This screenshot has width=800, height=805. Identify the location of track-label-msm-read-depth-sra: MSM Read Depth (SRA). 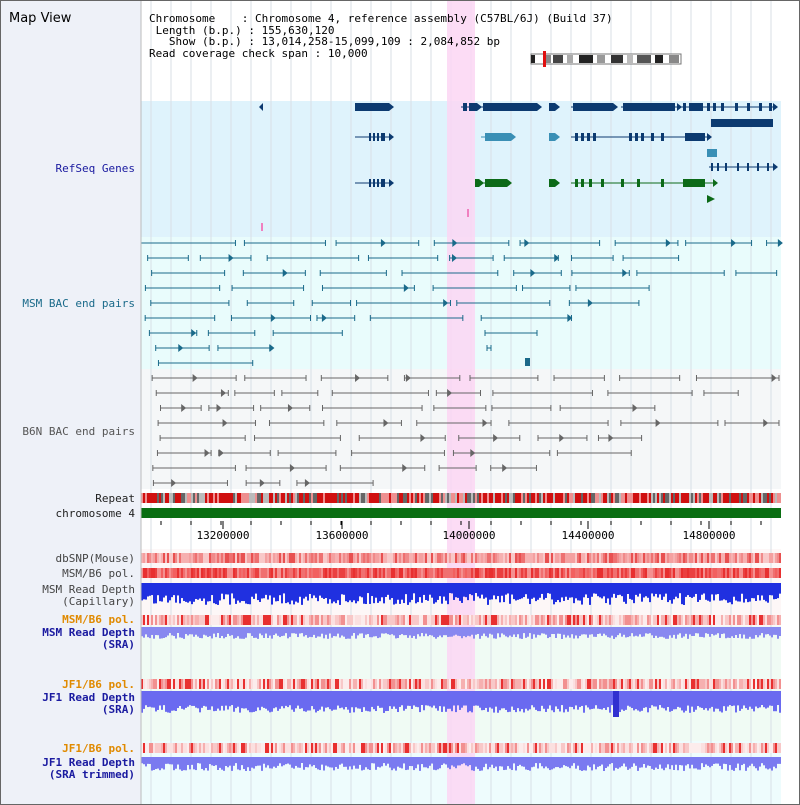
(68, 639).